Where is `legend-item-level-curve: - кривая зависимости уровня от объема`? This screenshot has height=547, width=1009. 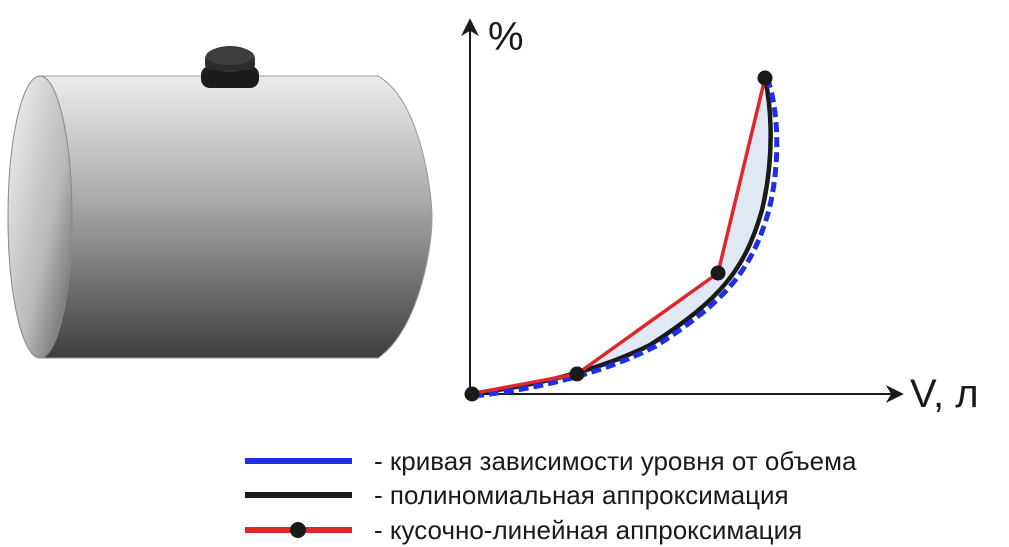
legend-item-level-curve: - кривая зависимости уровня от объема is located at coordinates (551, 461).